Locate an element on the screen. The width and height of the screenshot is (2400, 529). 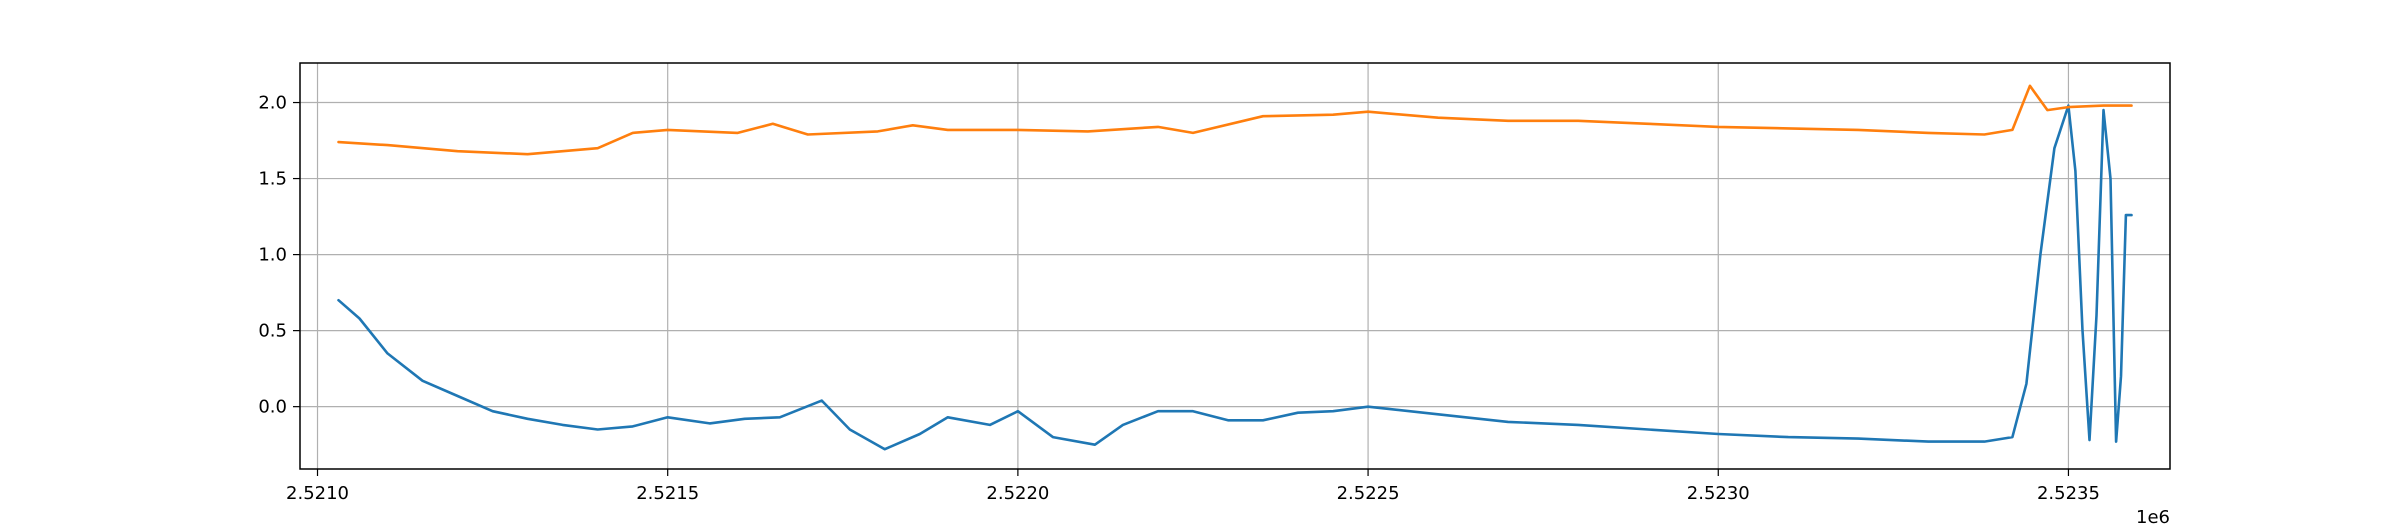
y-tick-label: 0.5 is located at coordinates (272, 331).